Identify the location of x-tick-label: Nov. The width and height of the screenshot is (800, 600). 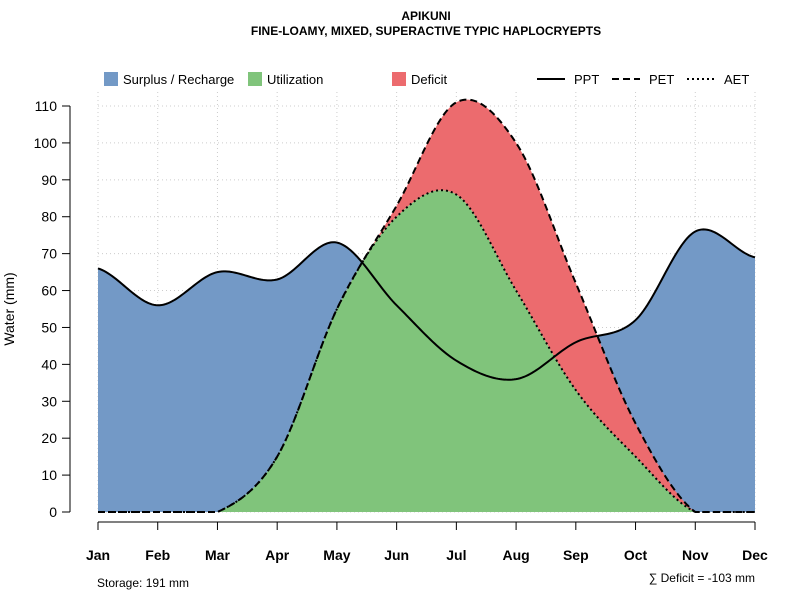
(695, 555).